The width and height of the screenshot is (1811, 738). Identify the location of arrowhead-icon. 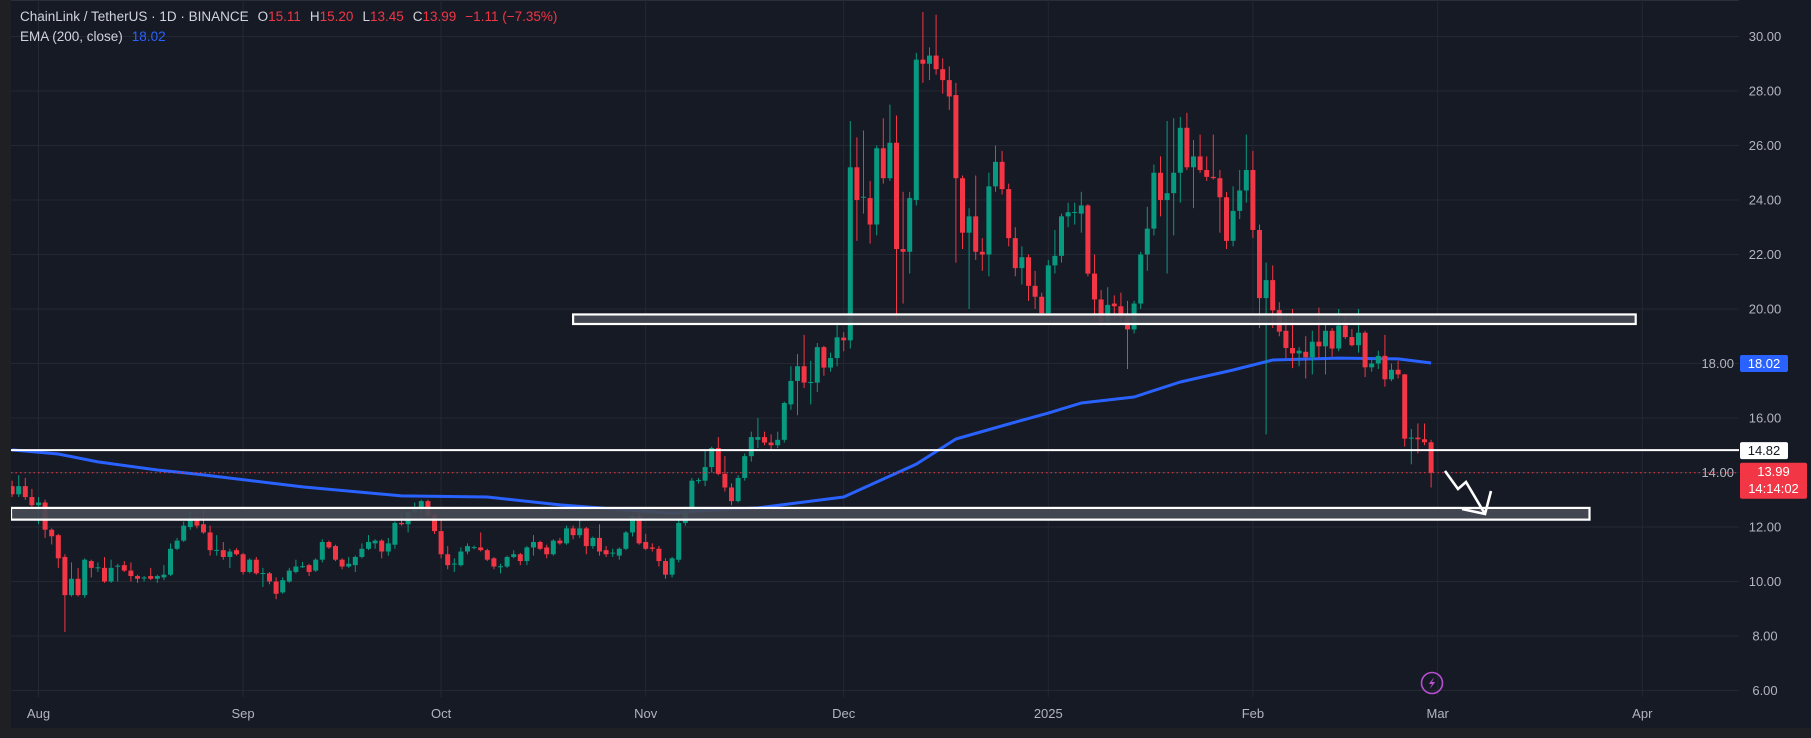
(1477, 503).